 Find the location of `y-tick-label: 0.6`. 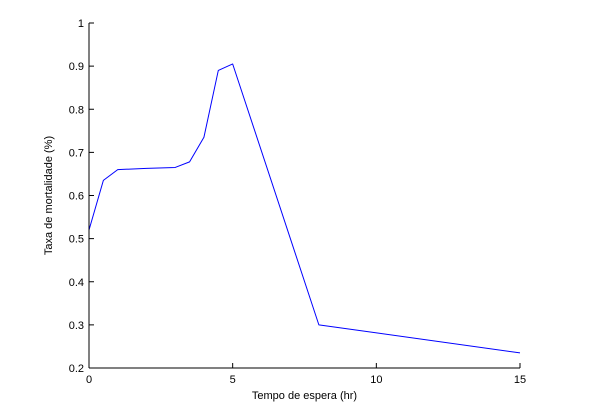

y-tick-label: 0.6 is located at coordinates (76, 197).